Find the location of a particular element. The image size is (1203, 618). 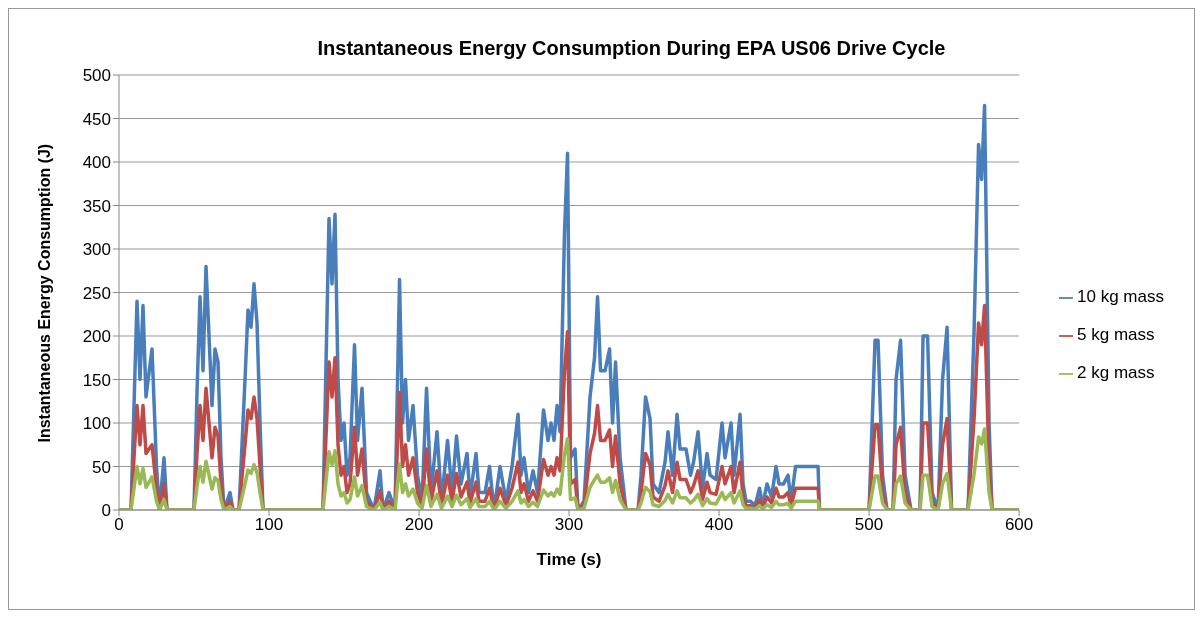

y-tick-label: 450 is located at coordinates (96, 119).